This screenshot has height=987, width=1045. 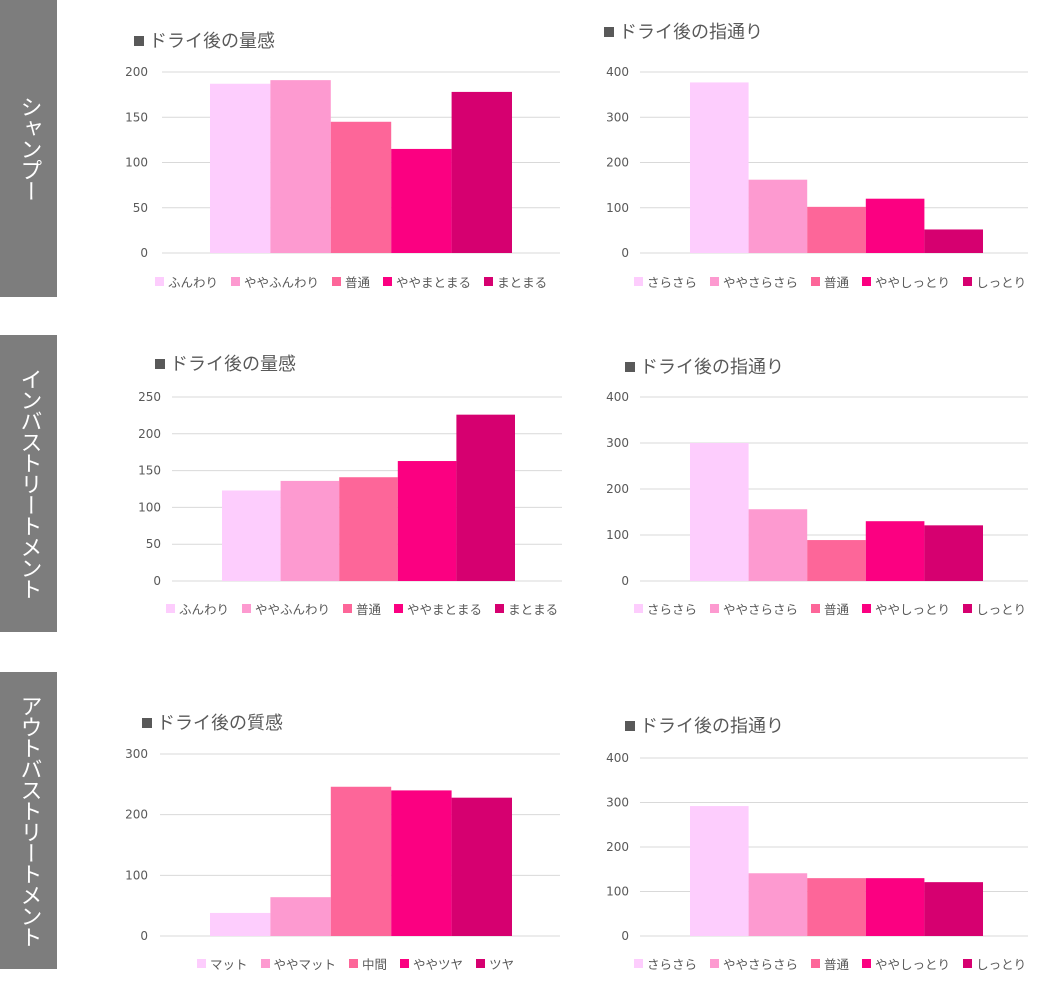 I want to click on chart-title-text: ドライ後の質感, so click(x=220, y=723).